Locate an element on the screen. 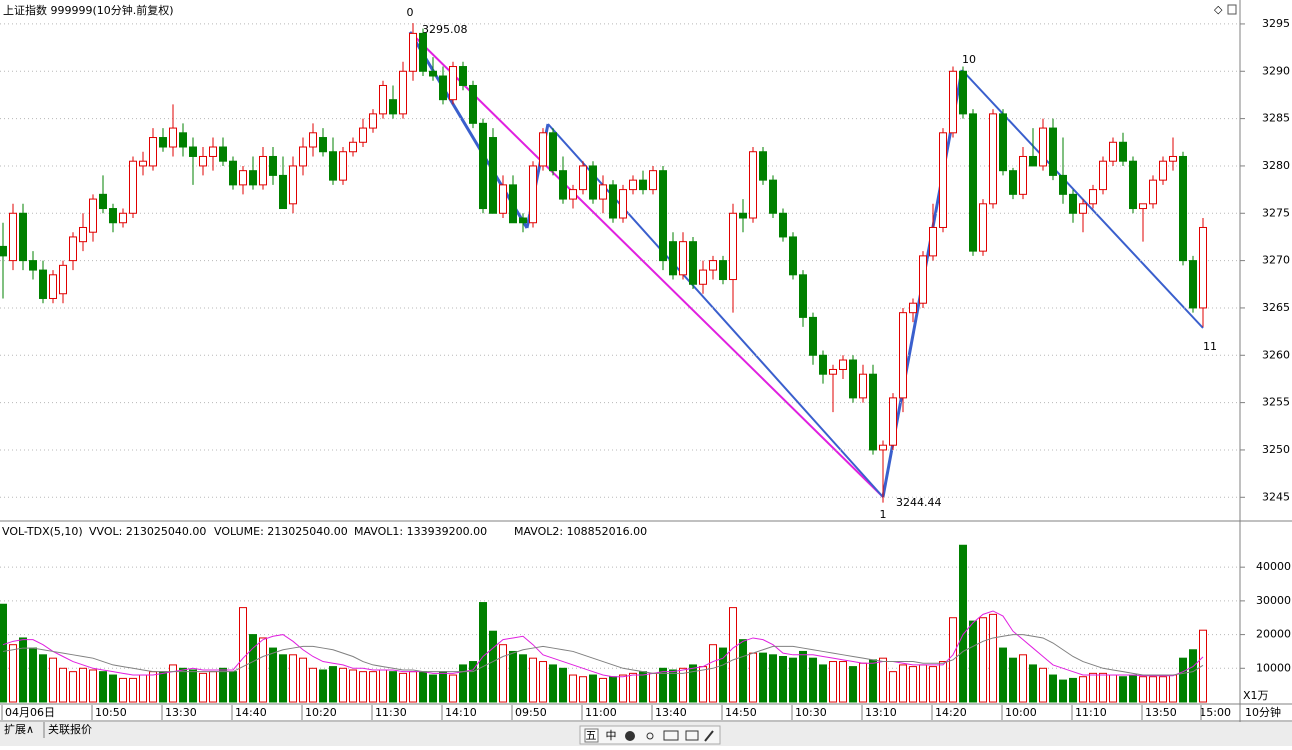 This screenshot has height=750, width=1292. x-tick-label: 13:50 is located at coordinates (1161, 712).